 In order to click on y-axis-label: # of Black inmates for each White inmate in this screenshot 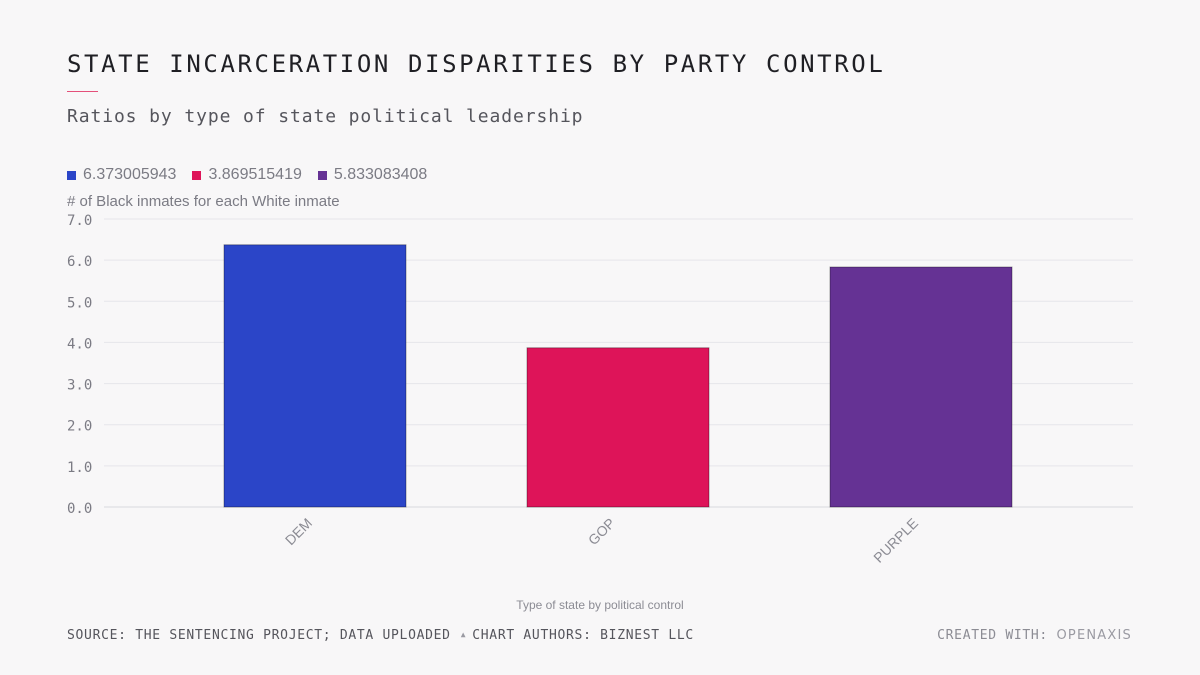, I will do `click(203, 201)`.